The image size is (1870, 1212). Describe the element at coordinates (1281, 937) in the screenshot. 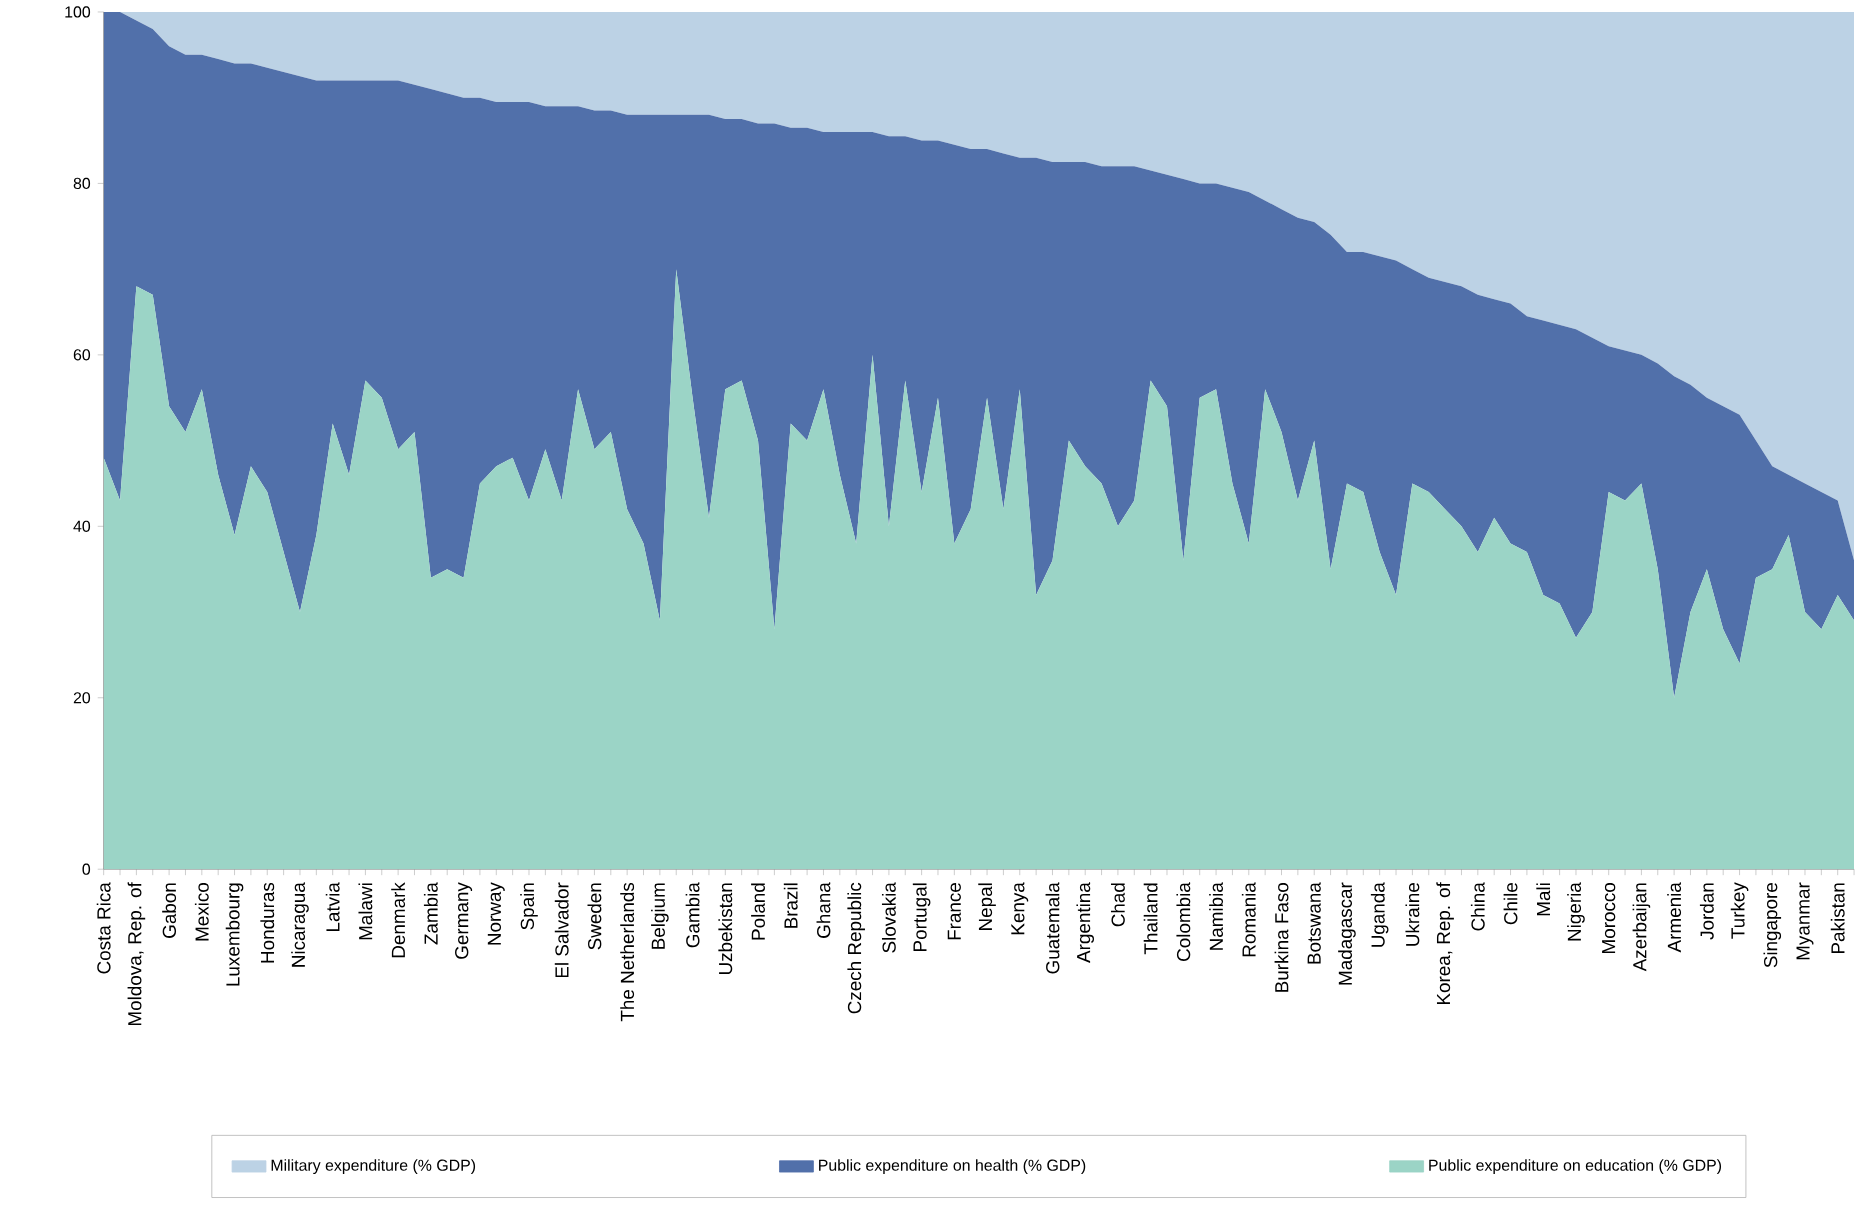

I see `x-tick-label: Burkina Faso` at that location.